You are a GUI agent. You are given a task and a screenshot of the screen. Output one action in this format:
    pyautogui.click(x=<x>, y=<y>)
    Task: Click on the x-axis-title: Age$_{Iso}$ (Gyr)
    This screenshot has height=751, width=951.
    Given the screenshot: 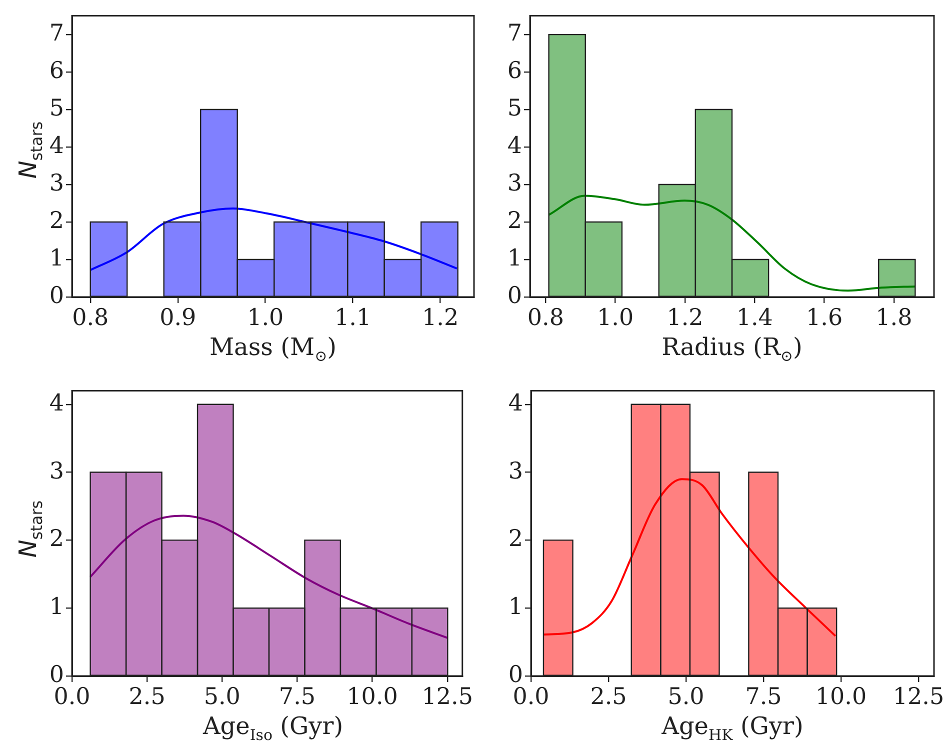 What is the action you would take?
    pyautogui.click(x=273, y=728)
    